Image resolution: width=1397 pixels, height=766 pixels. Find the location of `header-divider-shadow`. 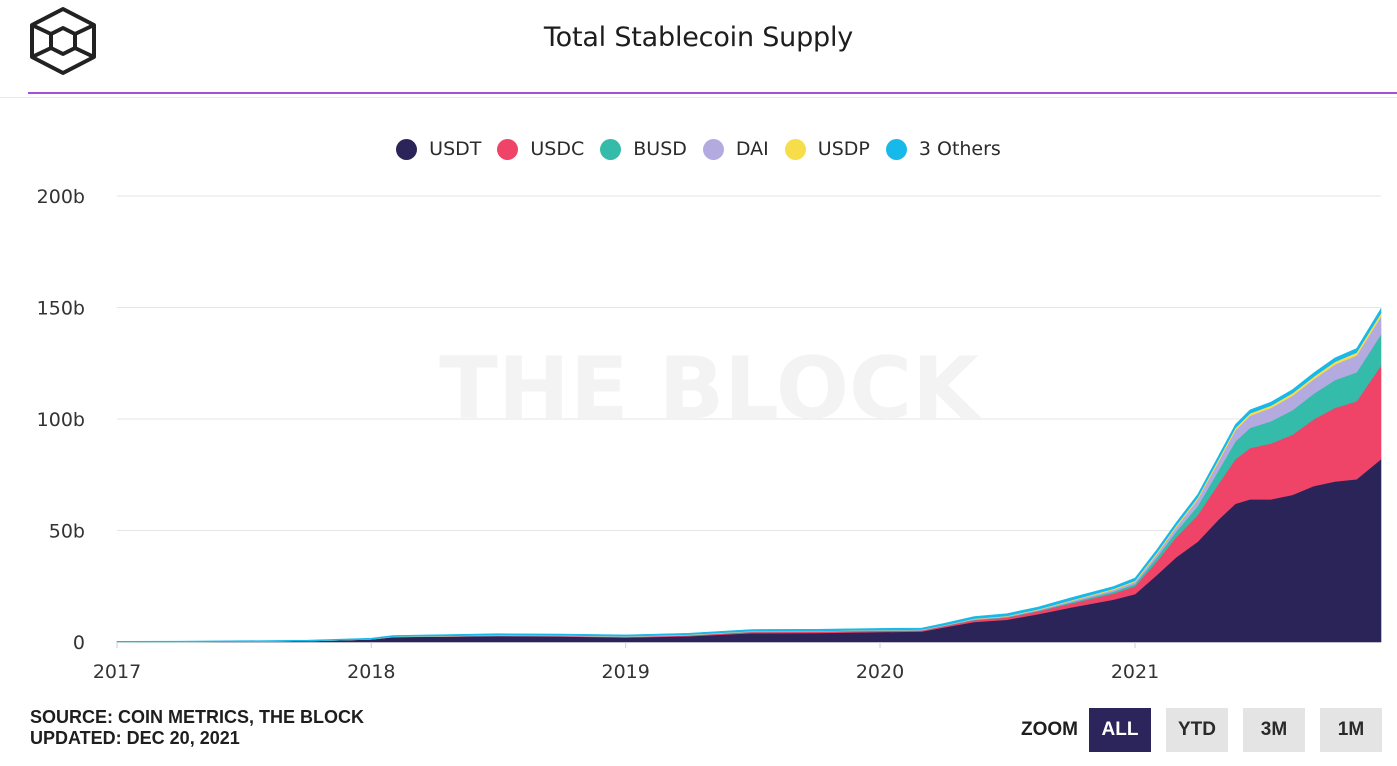

header-divider-shadow is located at coordinates (698, 97).